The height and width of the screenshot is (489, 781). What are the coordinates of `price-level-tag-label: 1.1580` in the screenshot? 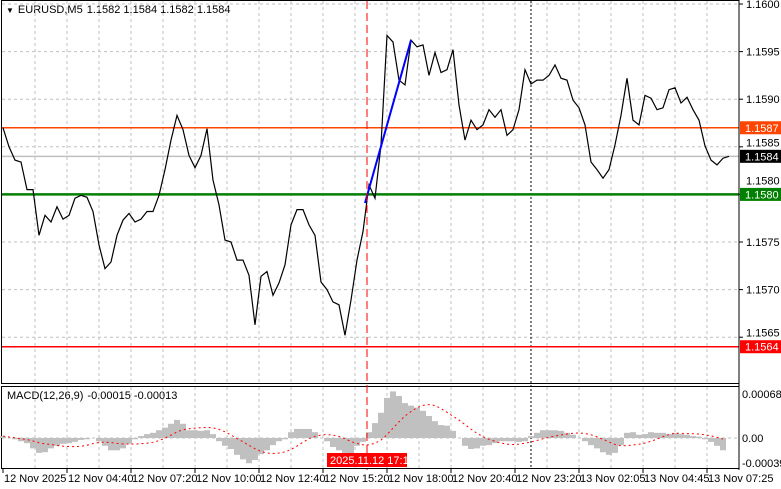 It's located at (762, 195).